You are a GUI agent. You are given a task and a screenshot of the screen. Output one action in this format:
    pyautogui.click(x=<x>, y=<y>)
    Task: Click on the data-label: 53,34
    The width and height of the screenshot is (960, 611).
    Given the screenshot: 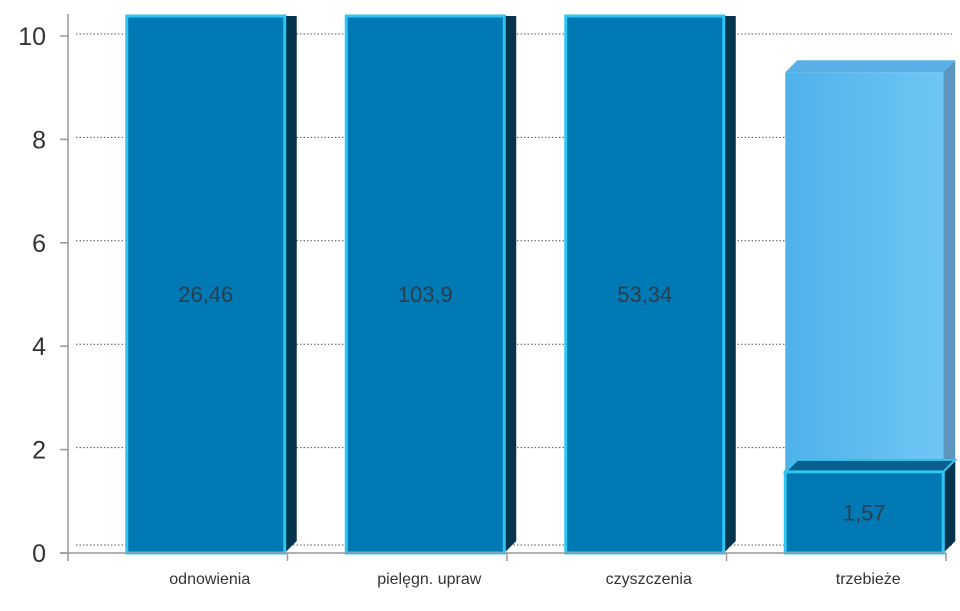 What is the action you would take?
    pyautogui.click(x=644, y=294)
    